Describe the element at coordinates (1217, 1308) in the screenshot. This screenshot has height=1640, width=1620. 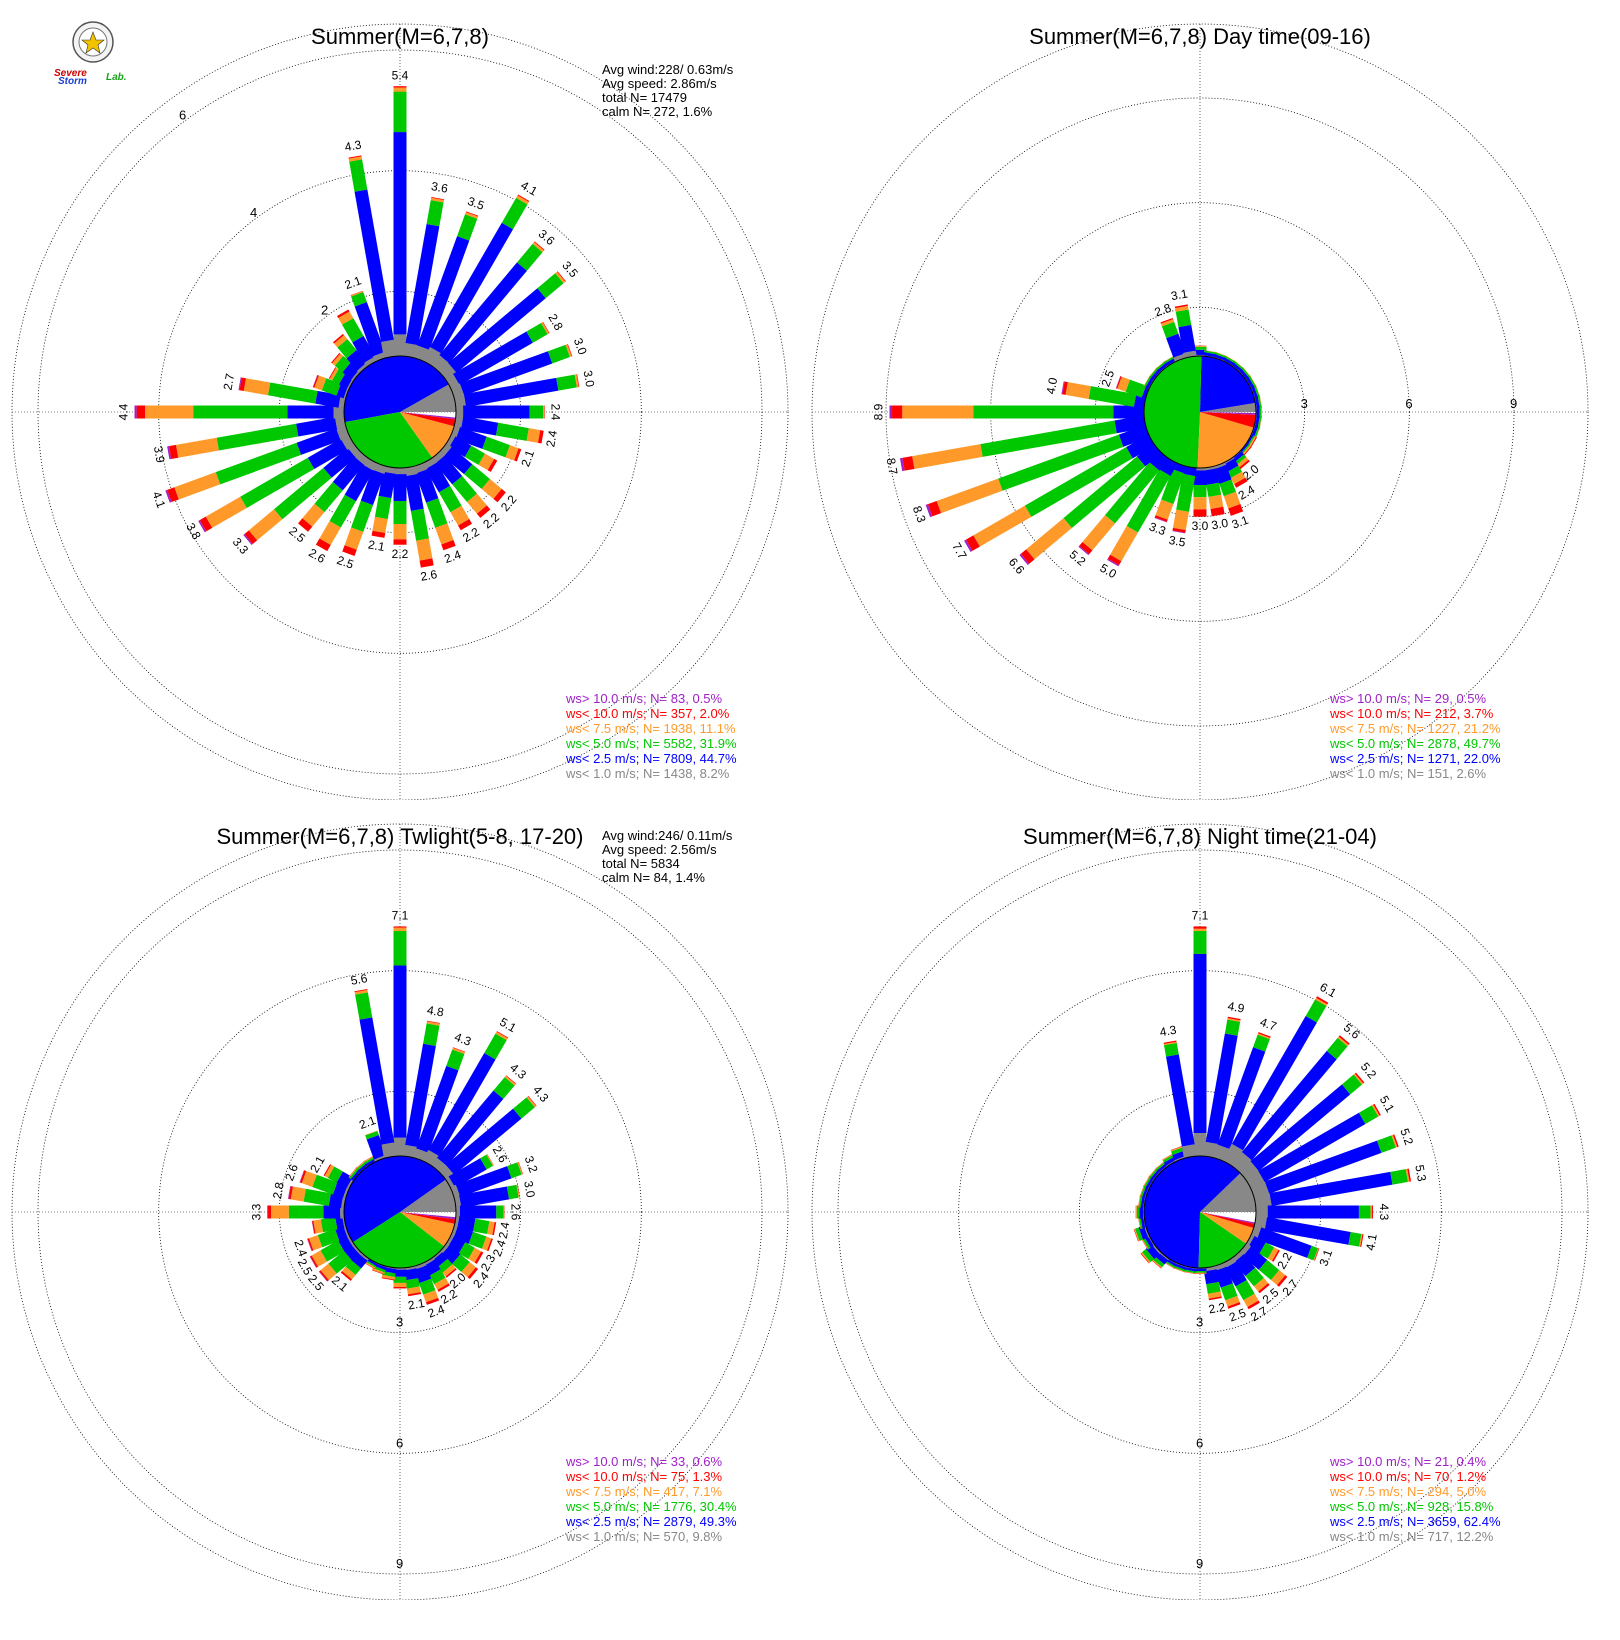
I see `bar-label: 2.2` at that location.